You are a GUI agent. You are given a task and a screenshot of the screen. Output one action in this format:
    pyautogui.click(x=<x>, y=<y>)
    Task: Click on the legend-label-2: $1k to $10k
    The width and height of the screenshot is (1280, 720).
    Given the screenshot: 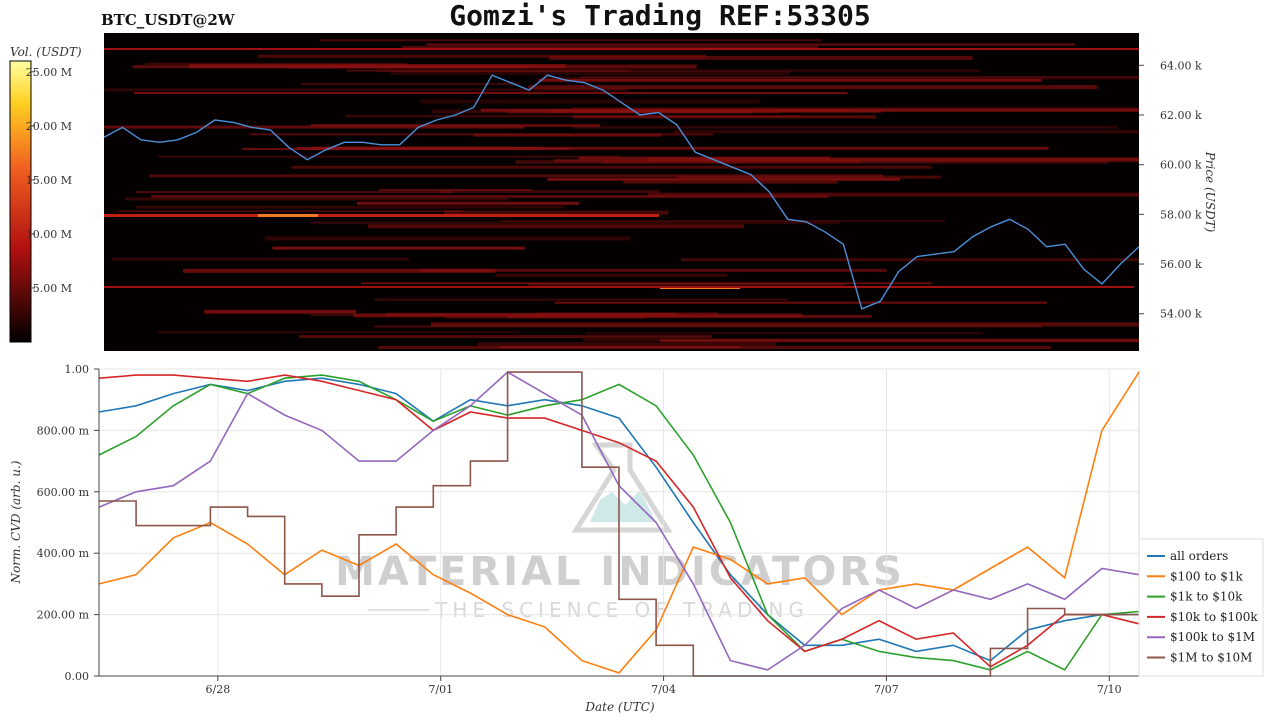 What is the action you would take?
    pyautogui.click(x=1206, y=597)
    